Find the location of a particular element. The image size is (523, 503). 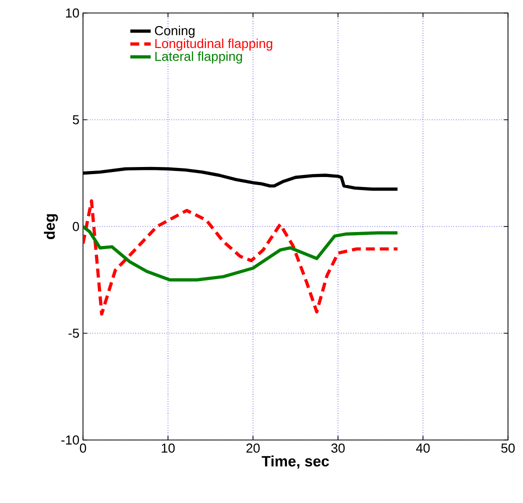

x-tick-label: 0 is located at coordinates (83, 448).